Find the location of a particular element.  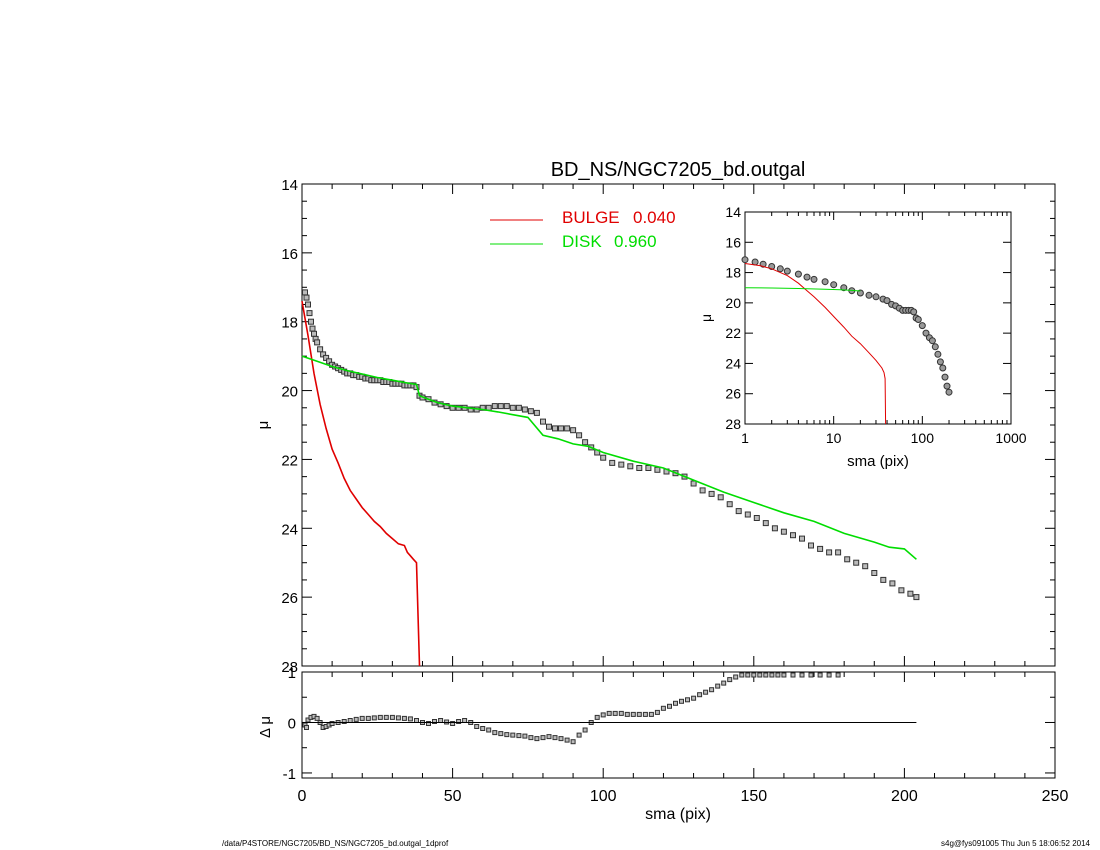

residual-series-group is located at coordinates (609, 708).